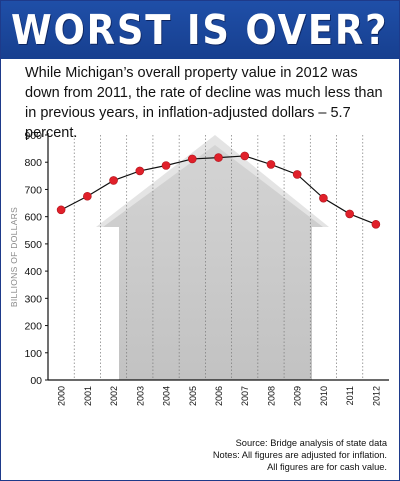 The height and width of the screenshot is (481, 400). What do you see at coordinates (245, 396) in the screenshot?
I see `x-tick-label: 2007` at bounding box center [245, 396].